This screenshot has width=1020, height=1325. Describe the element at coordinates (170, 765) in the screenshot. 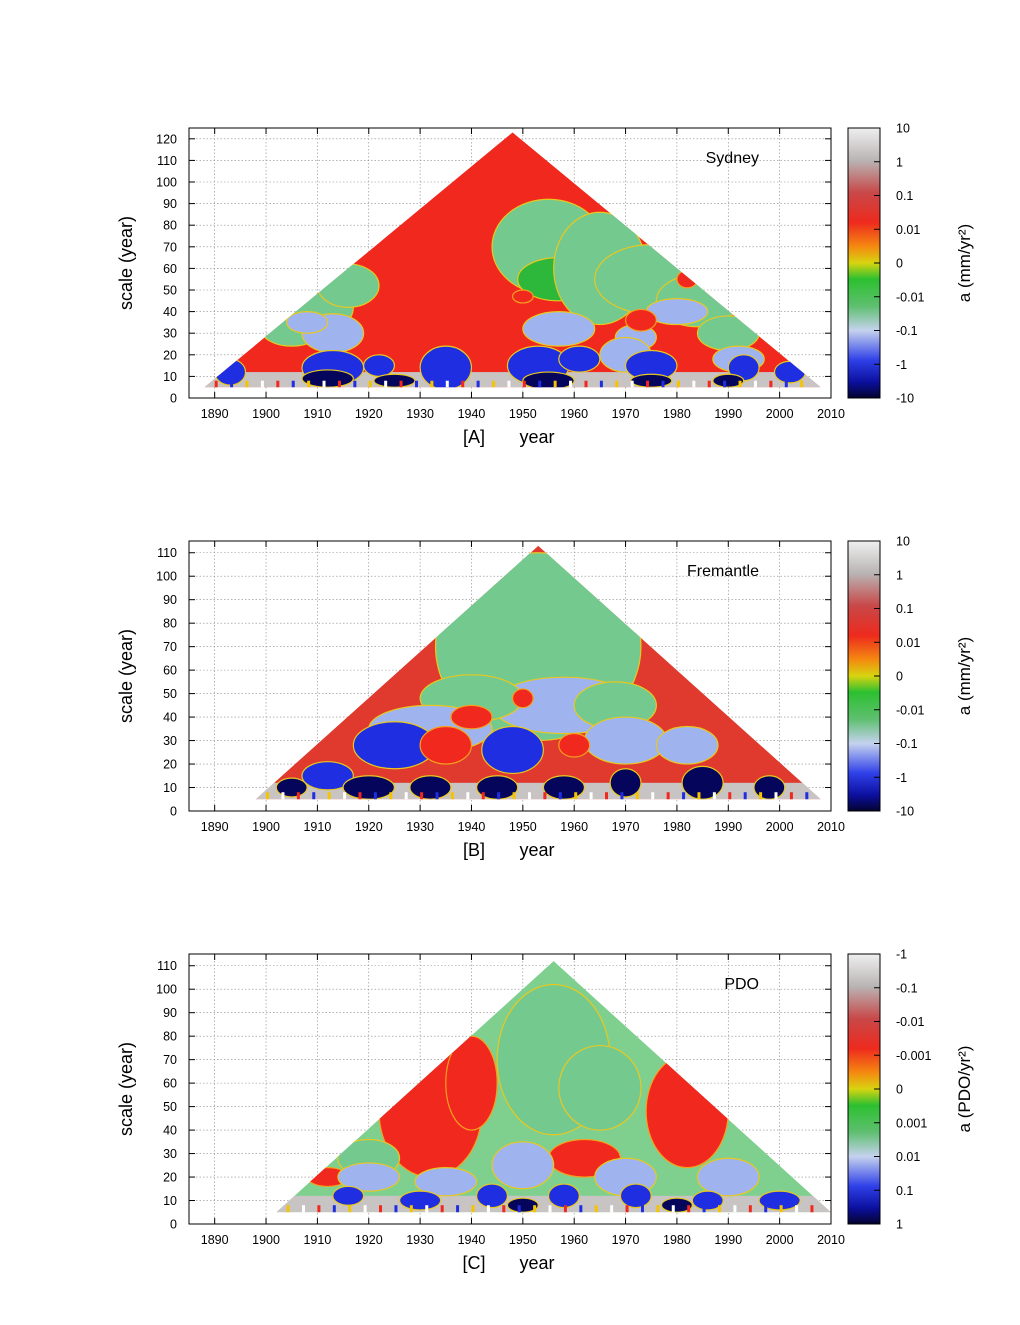

I see `y-tick-label: 20` at that location.